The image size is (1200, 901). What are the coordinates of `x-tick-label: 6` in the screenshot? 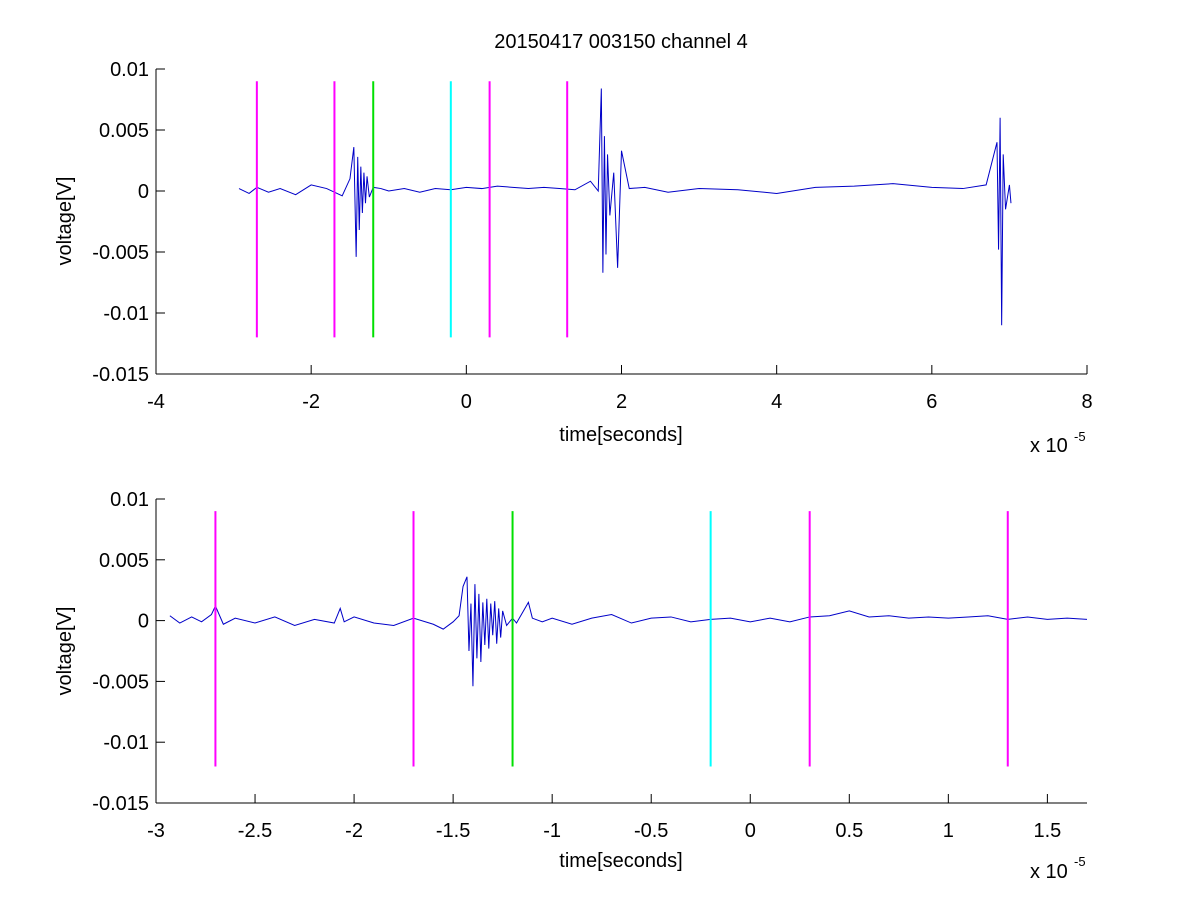 It's located at (931, 402).